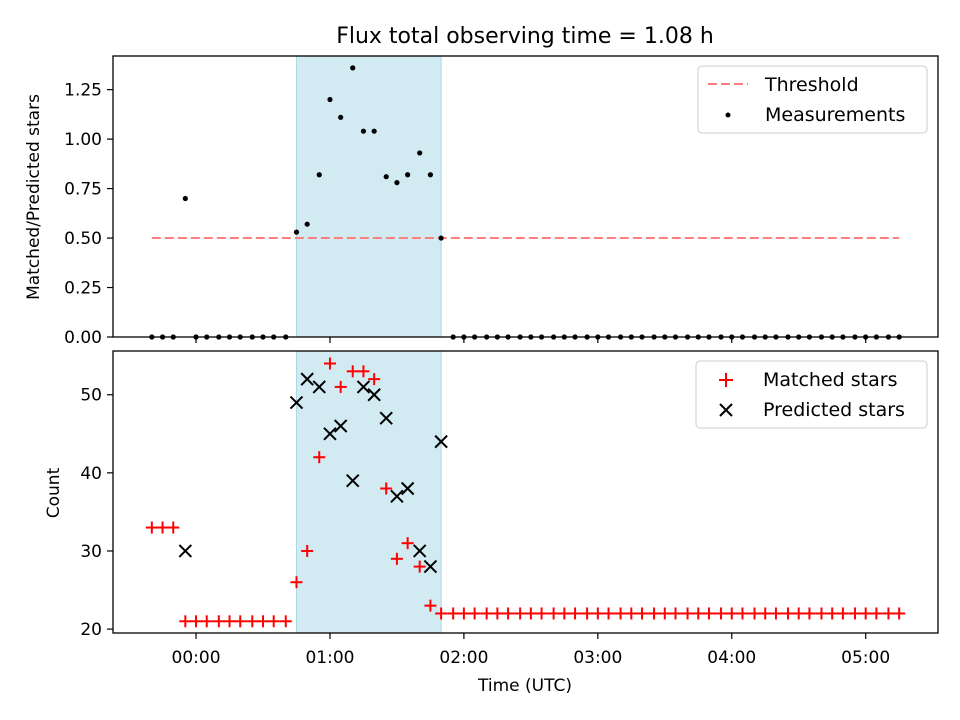 This screenshot has height=720, width=960. What do you see at coordinates (83, 289) in the screenshot?
I see `top-y-tick-label: 0.25` at bounding box center [83, 289].